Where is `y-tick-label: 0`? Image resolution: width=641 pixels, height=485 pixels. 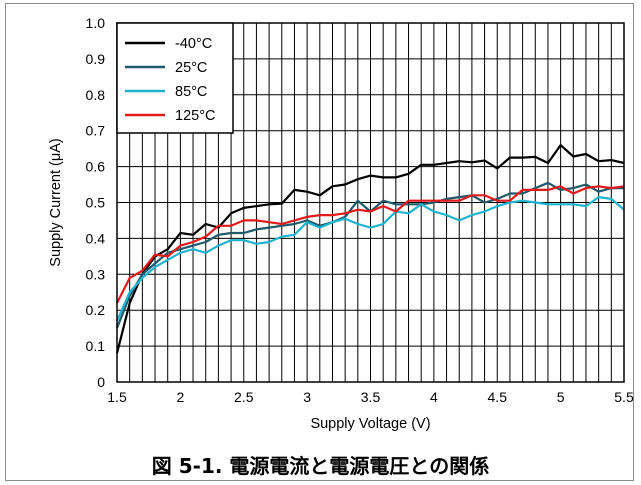
y-tick-label: 0 is located at coordinates (101, 382).